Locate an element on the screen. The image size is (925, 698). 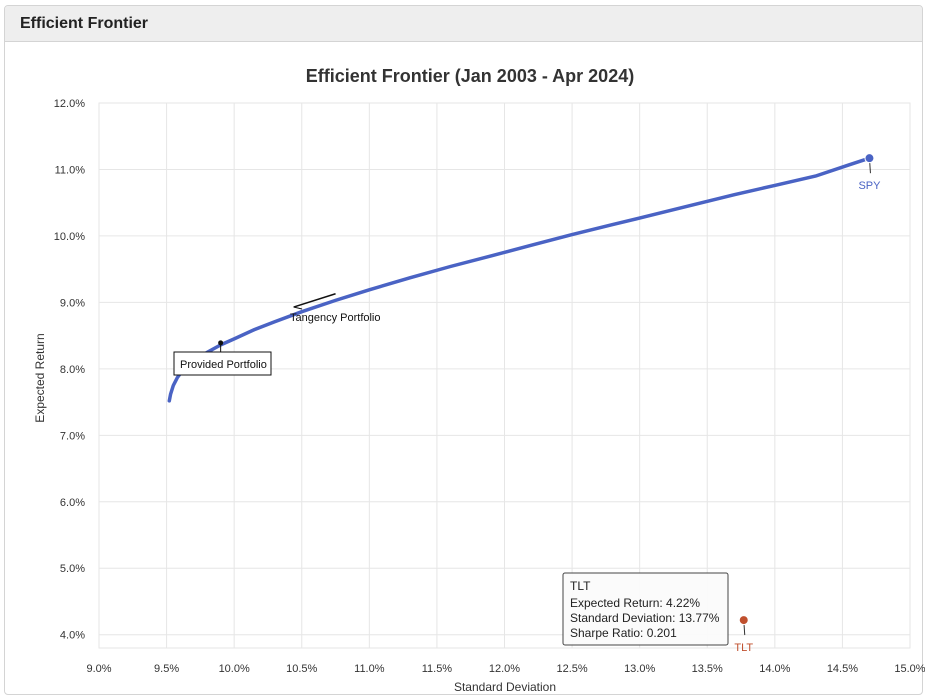
spy-label: SPY is located at coordinates (869, 186).